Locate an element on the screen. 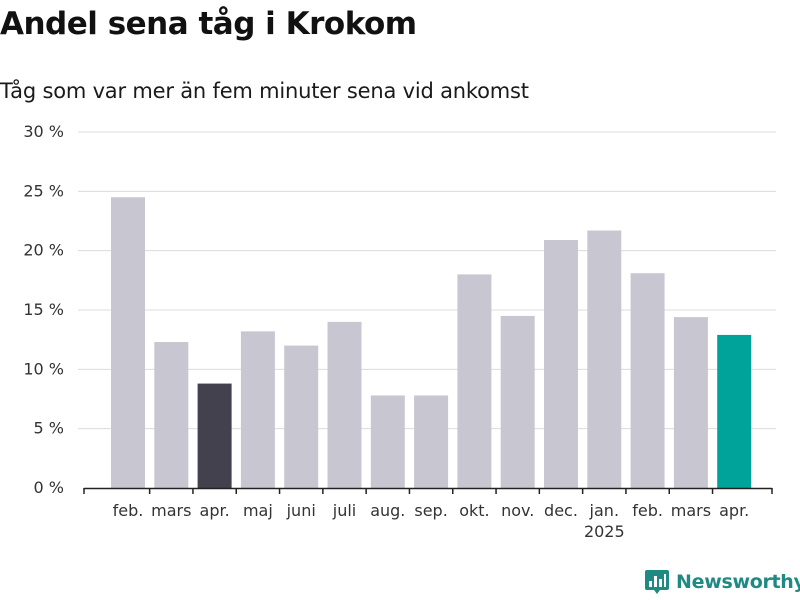 Image resolution: width=800 pixels, height=600 pixels. y-tick-label: 15 % is located at coordinates (43, 309).